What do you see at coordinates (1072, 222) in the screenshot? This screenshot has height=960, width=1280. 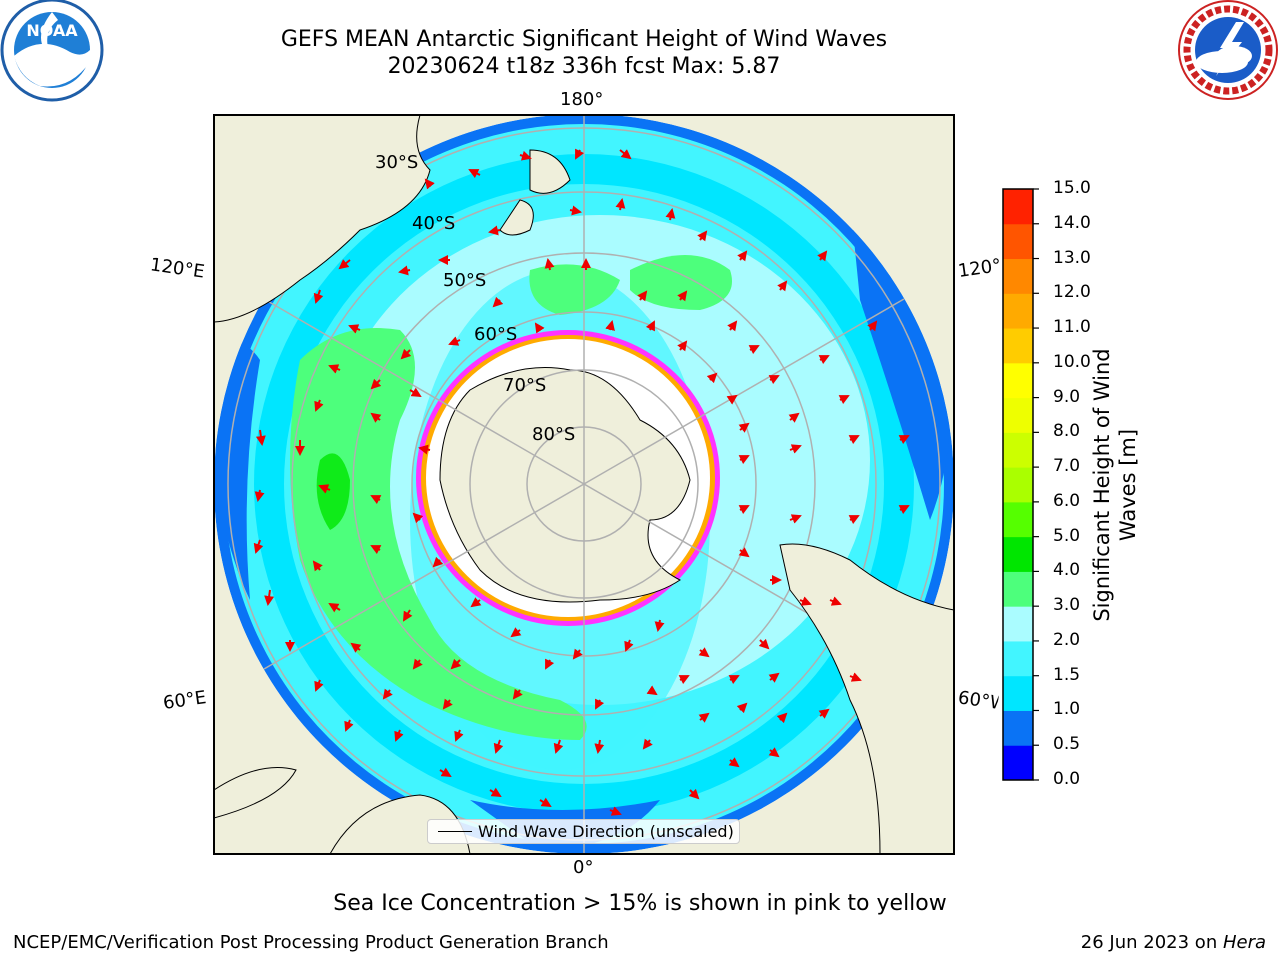 I see `colorbar-tick-label: 14.0` at bounding box center [1072, 222].